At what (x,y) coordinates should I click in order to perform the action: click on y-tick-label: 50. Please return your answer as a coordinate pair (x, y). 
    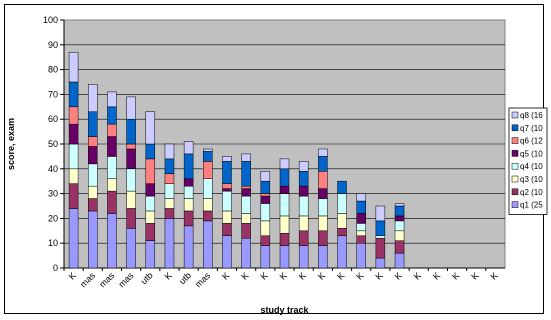
    Looking at the image, I should click on (53, 144).